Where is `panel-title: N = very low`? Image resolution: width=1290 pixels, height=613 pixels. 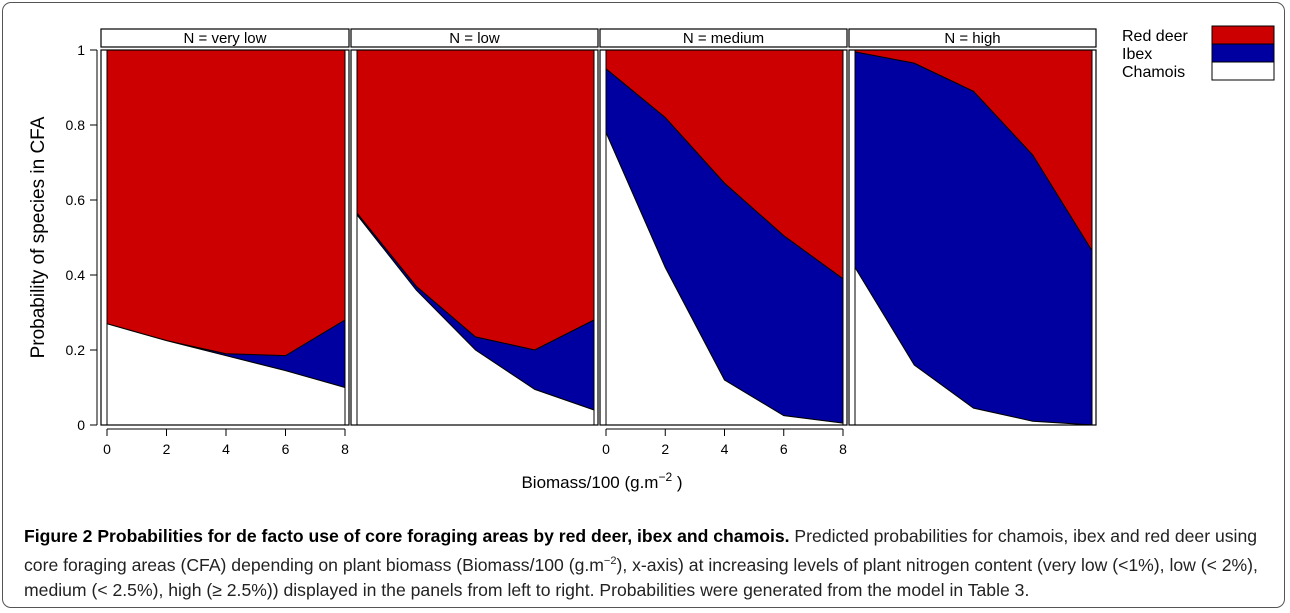
panel-title: N = very low is located at coordinates (225, 38).